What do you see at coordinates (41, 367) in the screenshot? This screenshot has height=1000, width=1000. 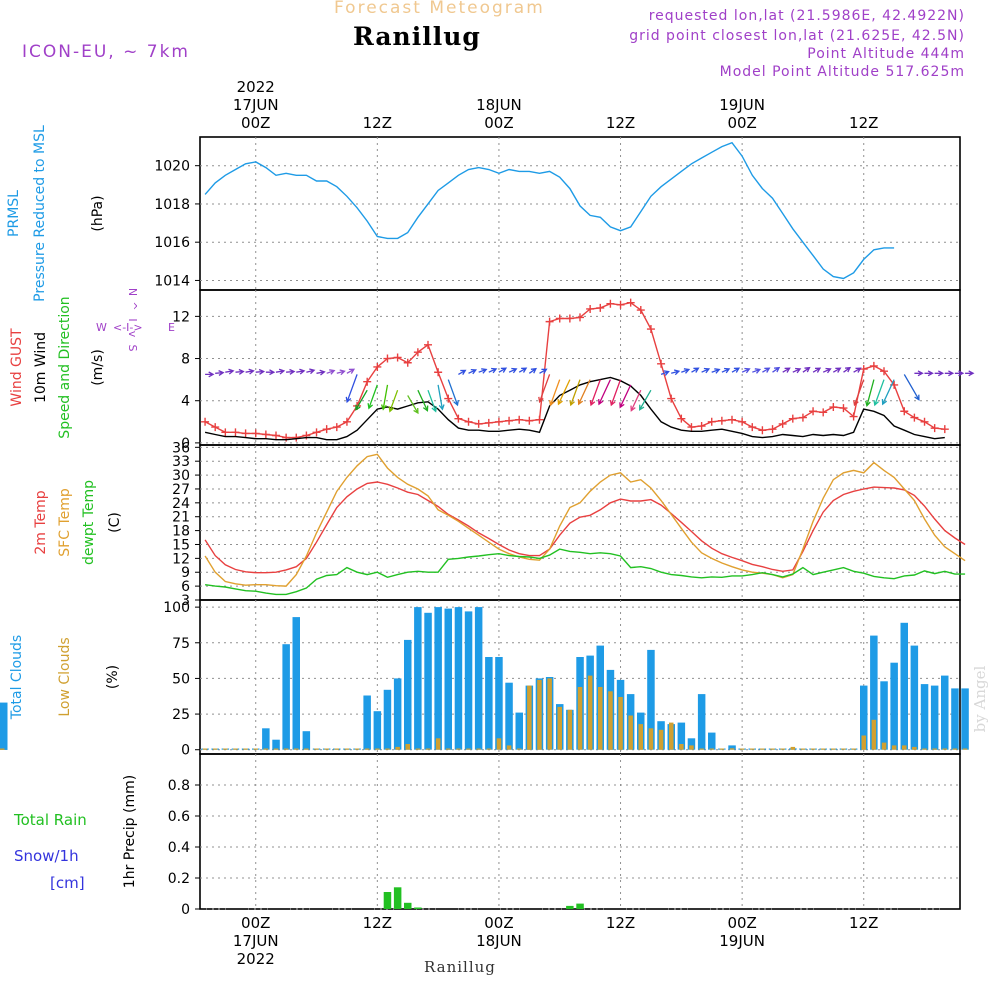 I see `y-axis-label: 10m Wind` at bounding box center [41, 367].